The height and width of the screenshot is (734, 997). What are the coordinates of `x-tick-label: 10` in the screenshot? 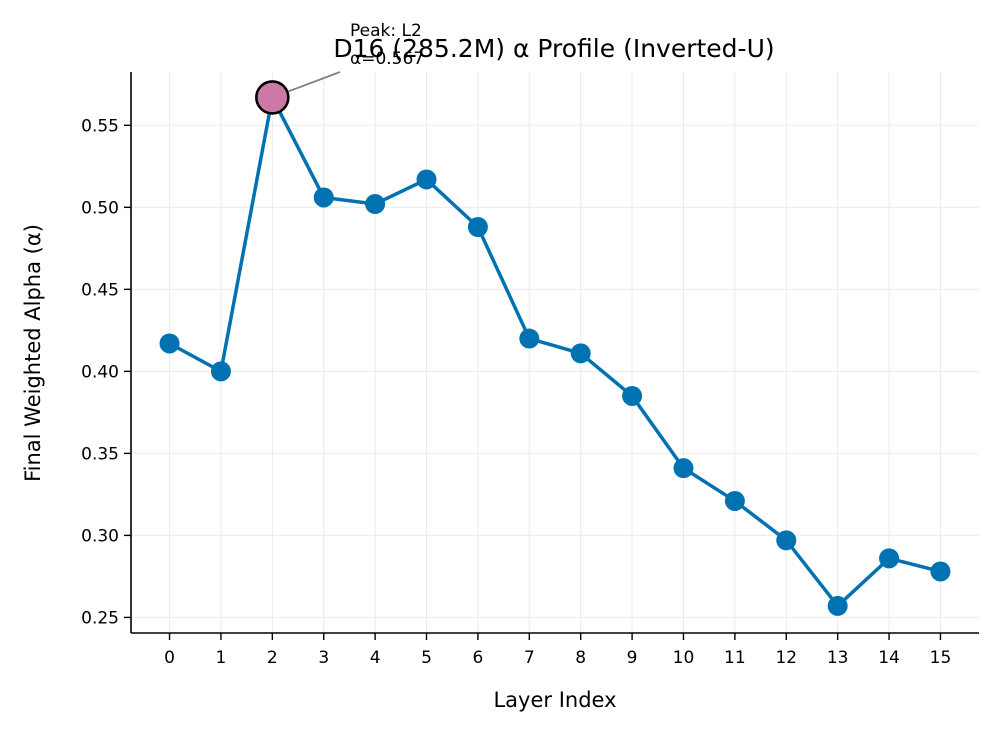 It's located at (684, 658).